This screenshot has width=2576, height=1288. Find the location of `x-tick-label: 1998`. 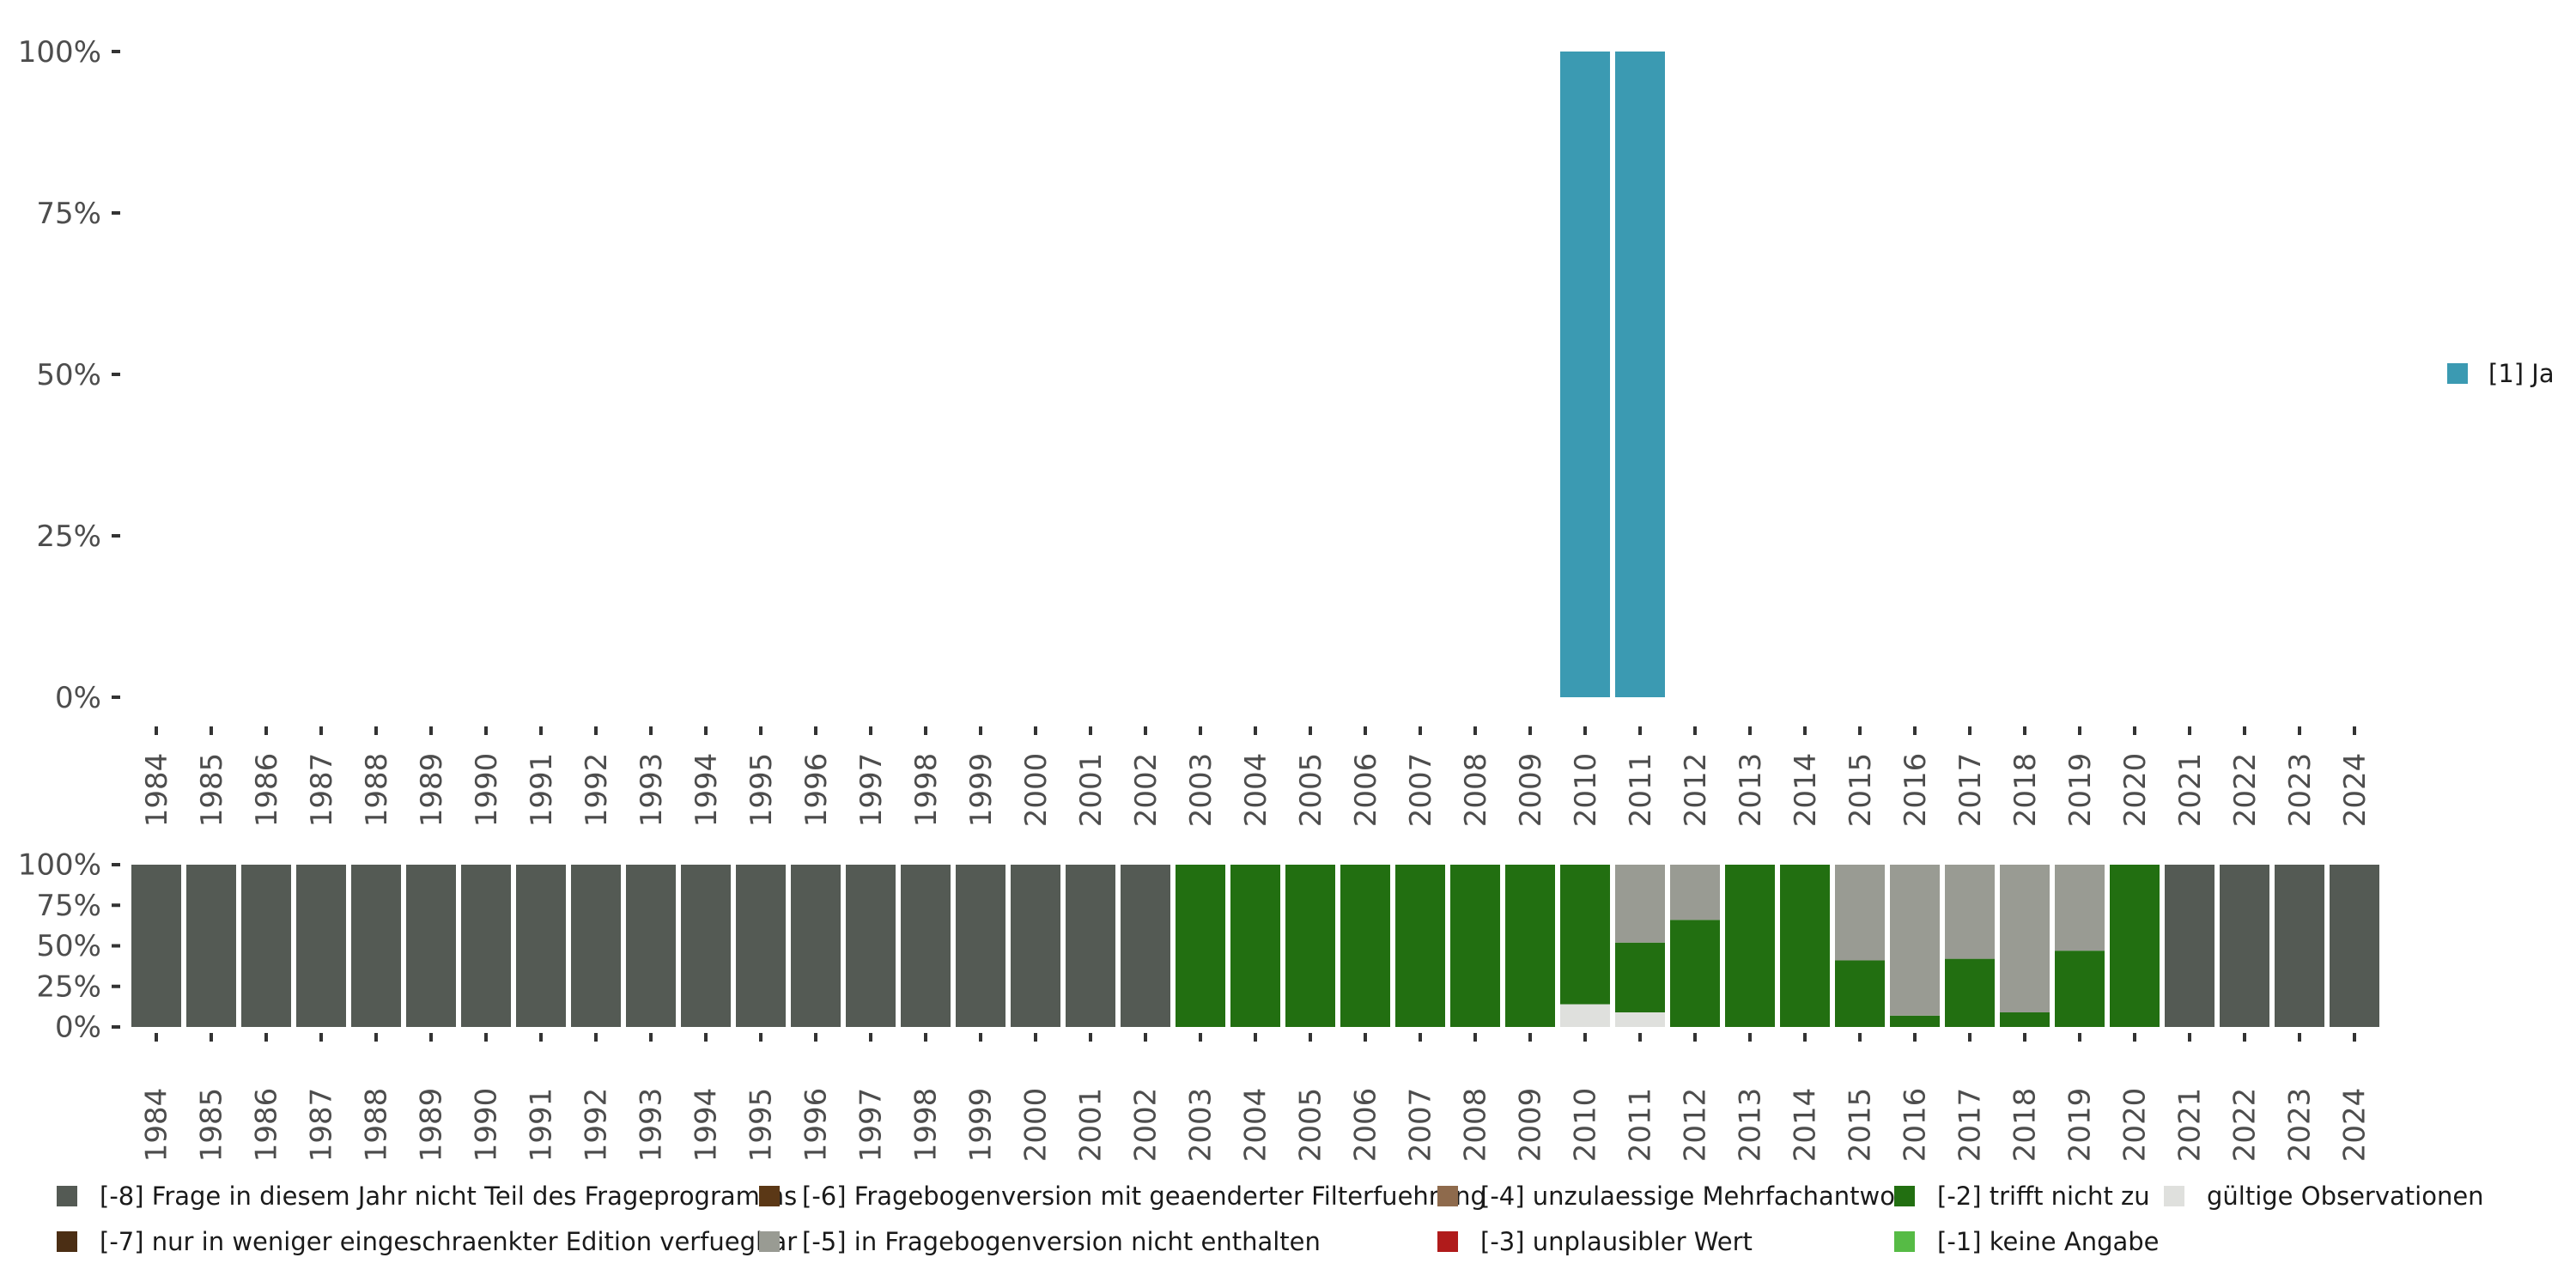

x-tick-label: 1998 is located at coordinates (926, 1125).